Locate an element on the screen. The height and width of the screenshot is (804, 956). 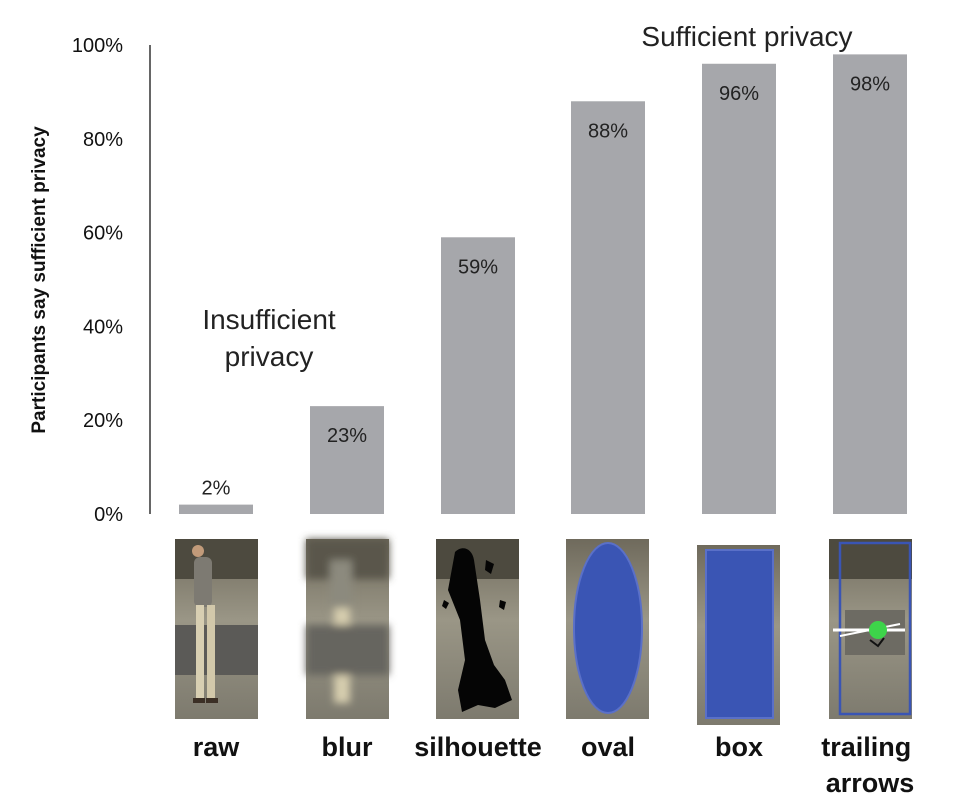
data-label: 23% is located at coordinates (347, 436).